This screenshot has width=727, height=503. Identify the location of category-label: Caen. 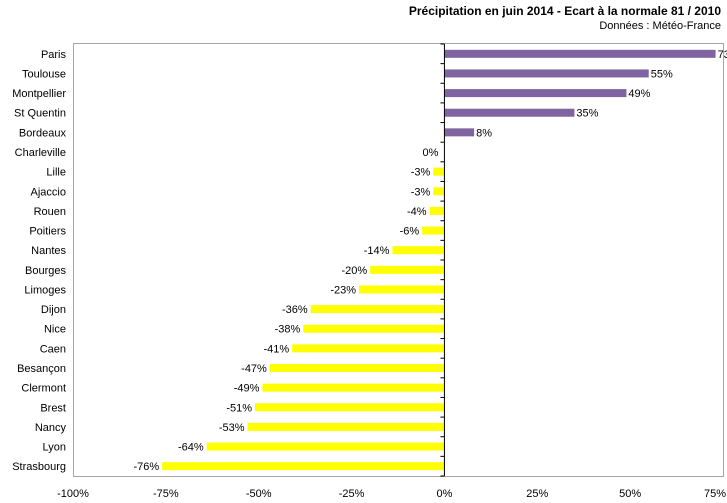
(53, 349).